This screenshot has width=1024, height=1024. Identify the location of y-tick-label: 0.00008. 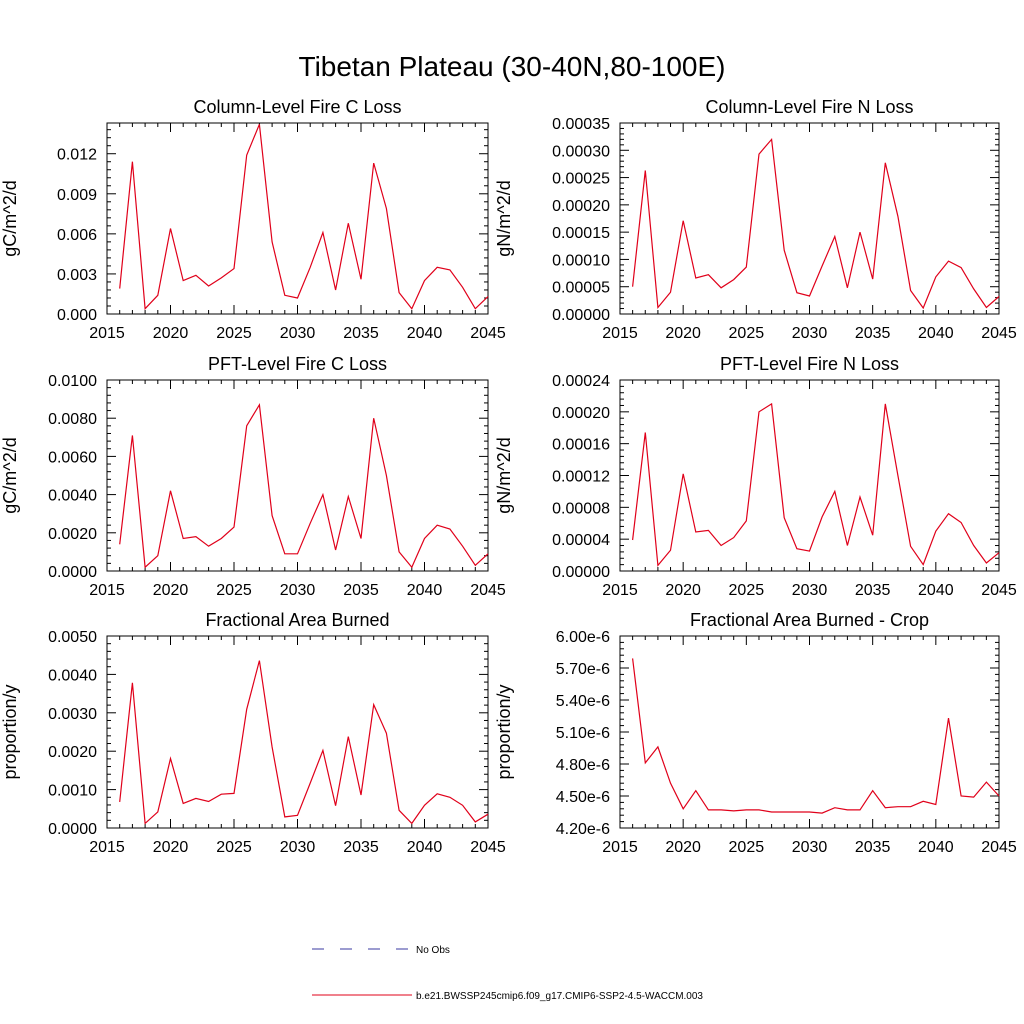
(581, 508).